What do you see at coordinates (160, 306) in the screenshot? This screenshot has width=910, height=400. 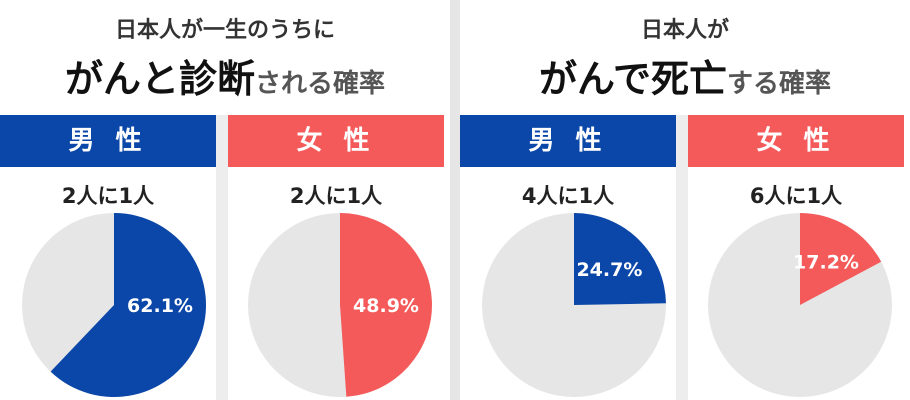 I see `pie-value-label: 62.1%` at bounding box center [160, 306].